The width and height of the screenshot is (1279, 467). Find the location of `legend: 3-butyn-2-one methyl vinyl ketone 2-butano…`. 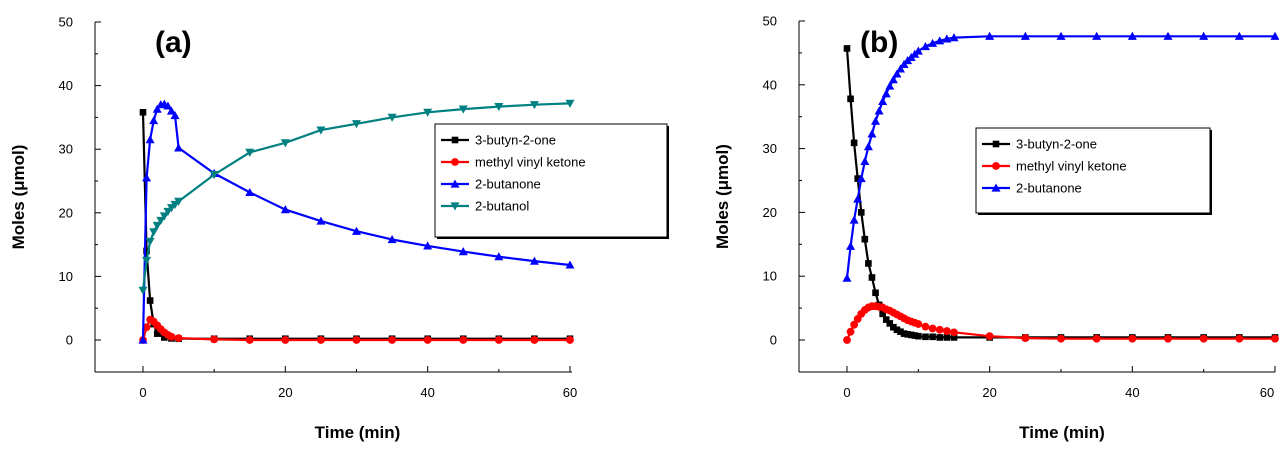

legend: 3-butyn-2-one methyl vinyl ketone 2-butano… is located at coordinates (1093, 171).